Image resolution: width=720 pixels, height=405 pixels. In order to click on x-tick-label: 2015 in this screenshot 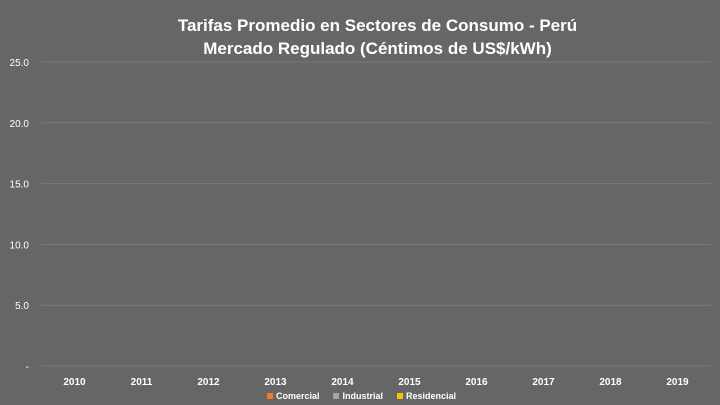, I will do `click(409, 382)`.